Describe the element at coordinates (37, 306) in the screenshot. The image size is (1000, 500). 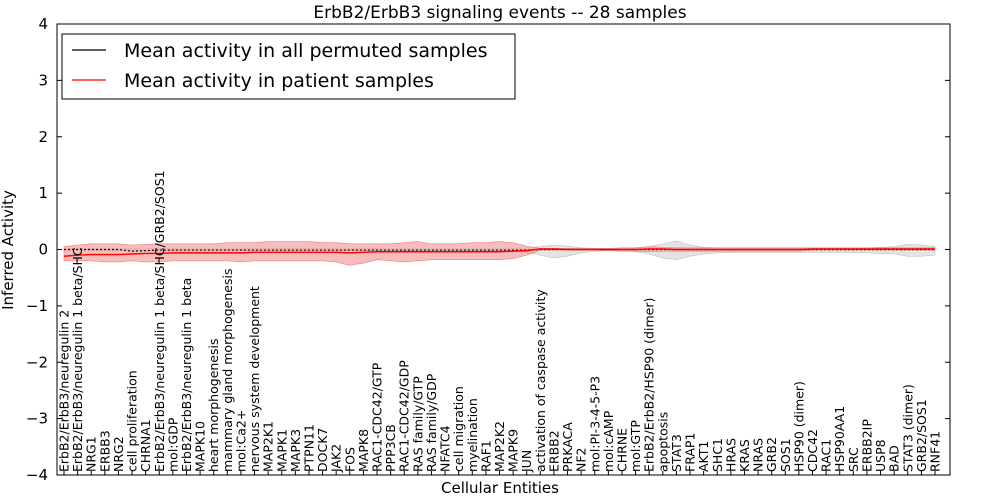
I see `y-tick-label: −1` at that location.